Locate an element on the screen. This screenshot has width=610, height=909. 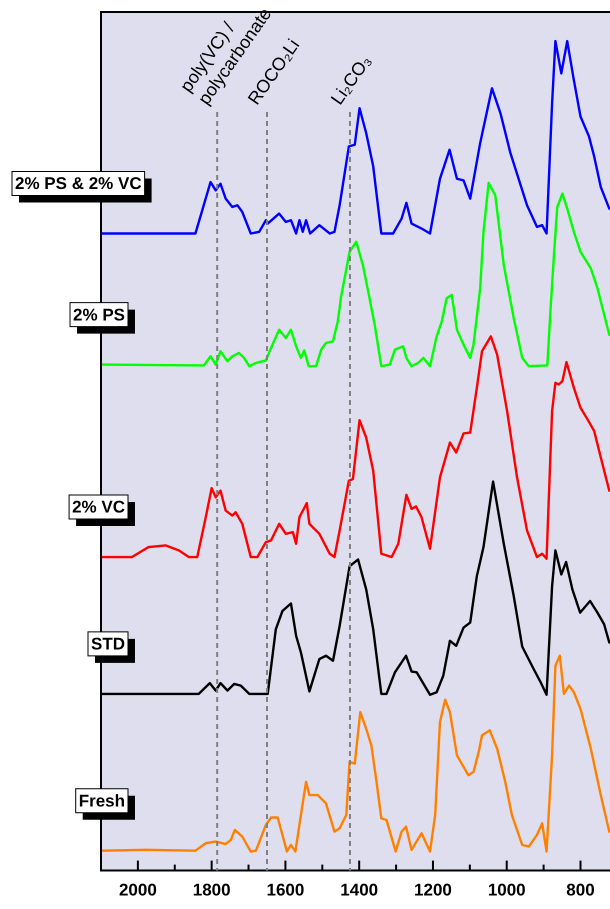
text: 2% PS is located at coordinates (99, 314).